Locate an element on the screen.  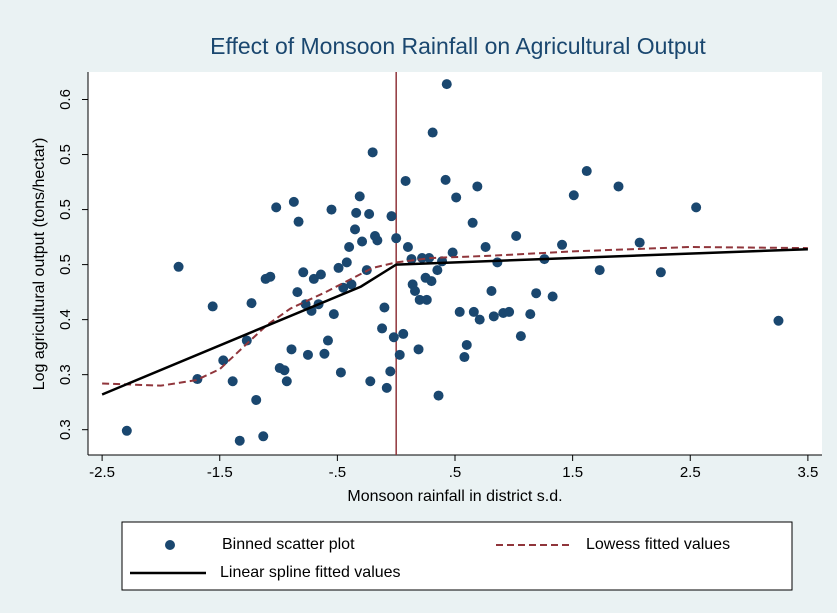
x-tick-label: -2.5 is located at coordinates (102, 472).